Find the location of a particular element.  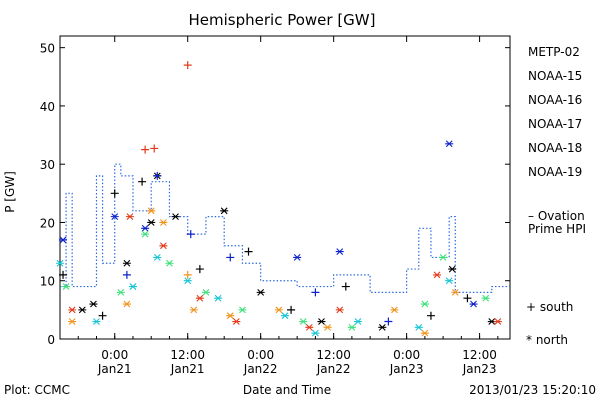

legend-south: + south is located at coordinates (549, 307).